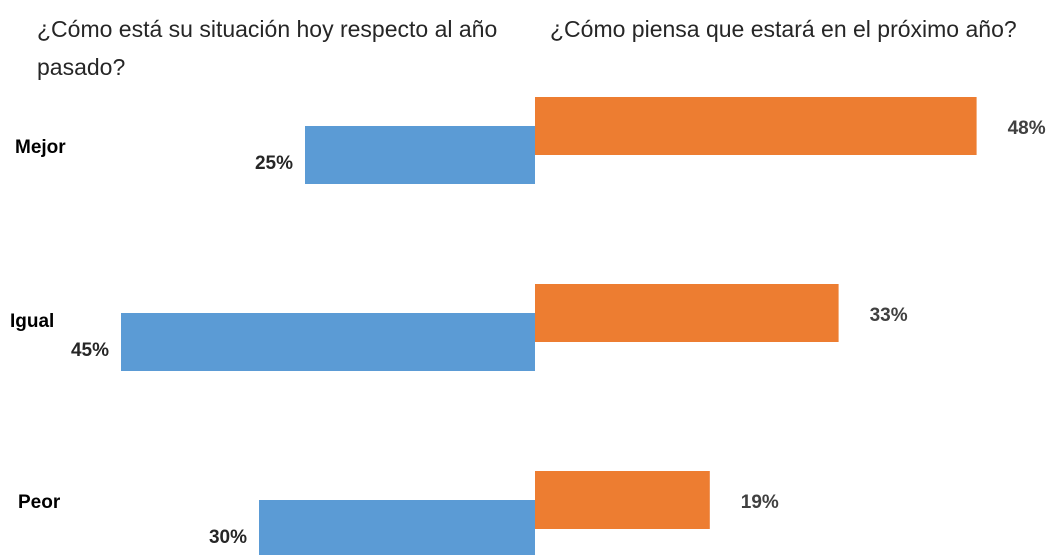 The width and height of the screenshot is (1048, 555). Describe the element at coordinates (274, 163) in the screenshot. I see `value-label: 25%` at that location.